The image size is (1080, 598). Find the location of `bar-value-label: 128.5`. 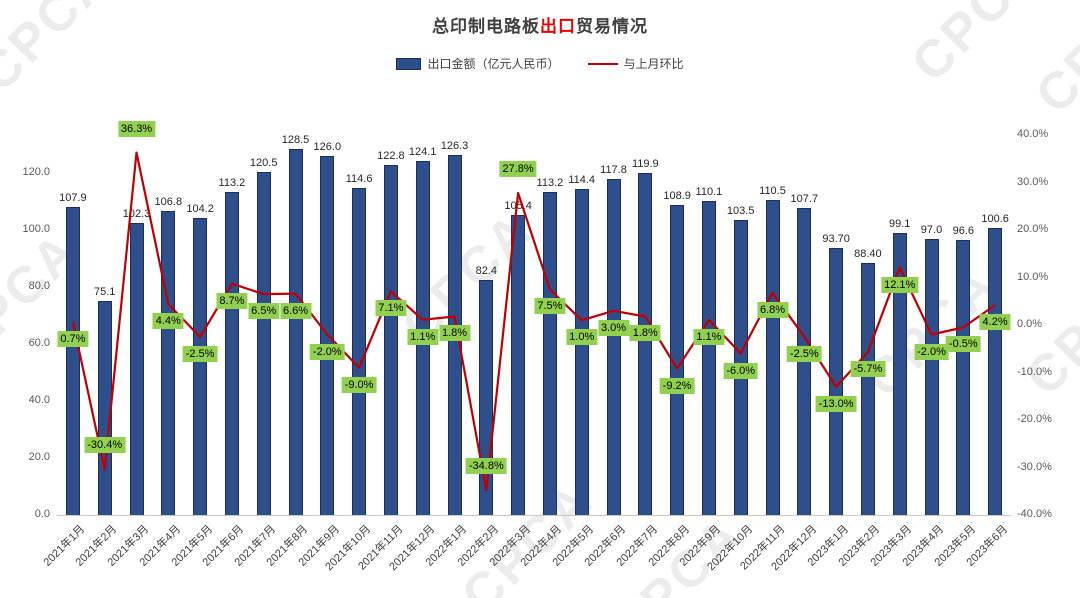

bar-value-label: 128.5 is located at coordinates (295, 139).